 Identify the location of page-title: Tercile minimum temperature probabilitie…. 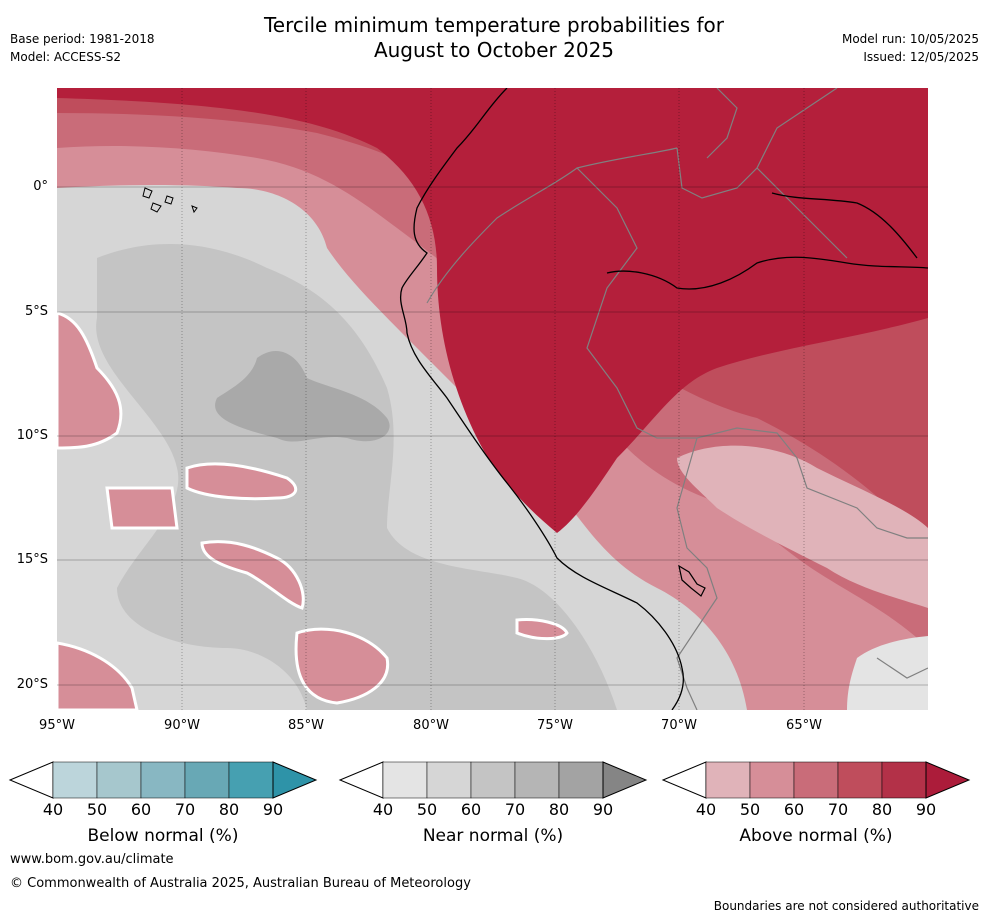
(494, 38).